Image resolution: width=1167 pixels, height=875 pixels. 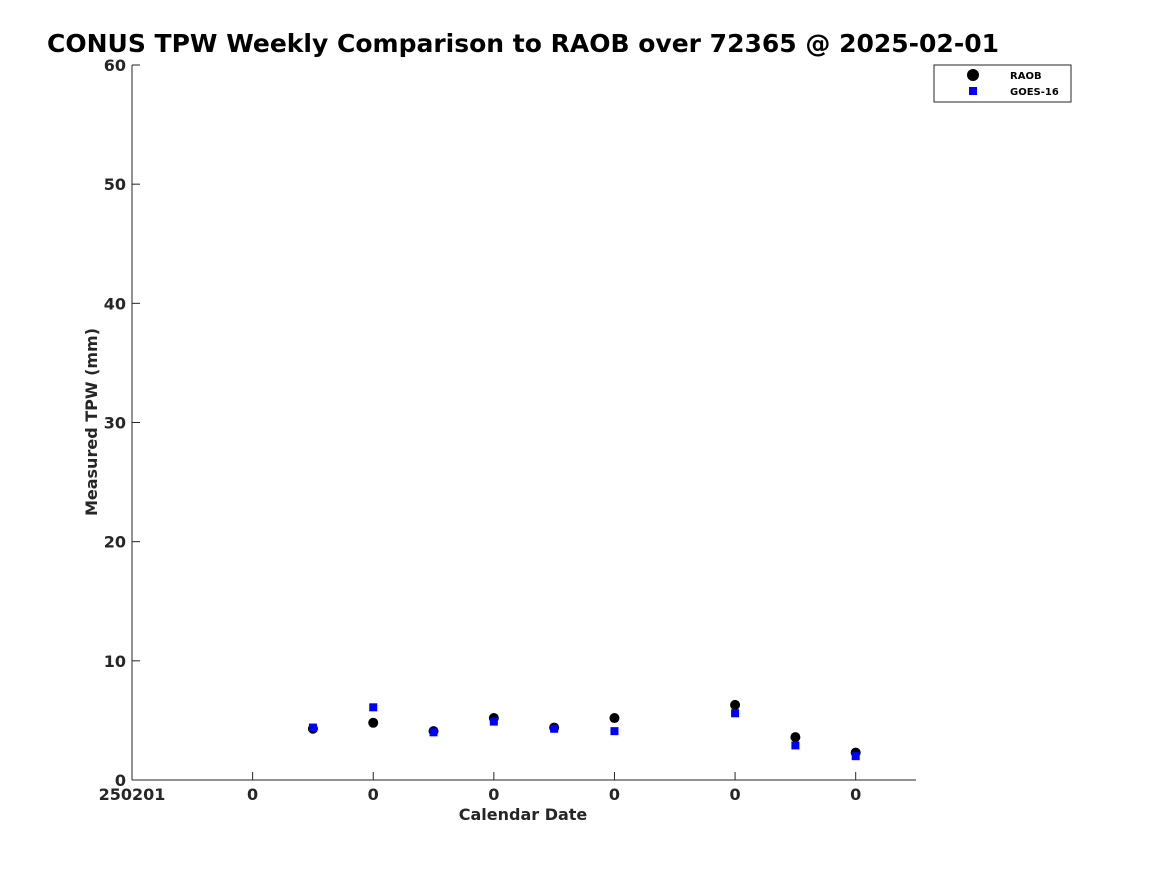 I want to click on data-points, so click(x=584, y=730).